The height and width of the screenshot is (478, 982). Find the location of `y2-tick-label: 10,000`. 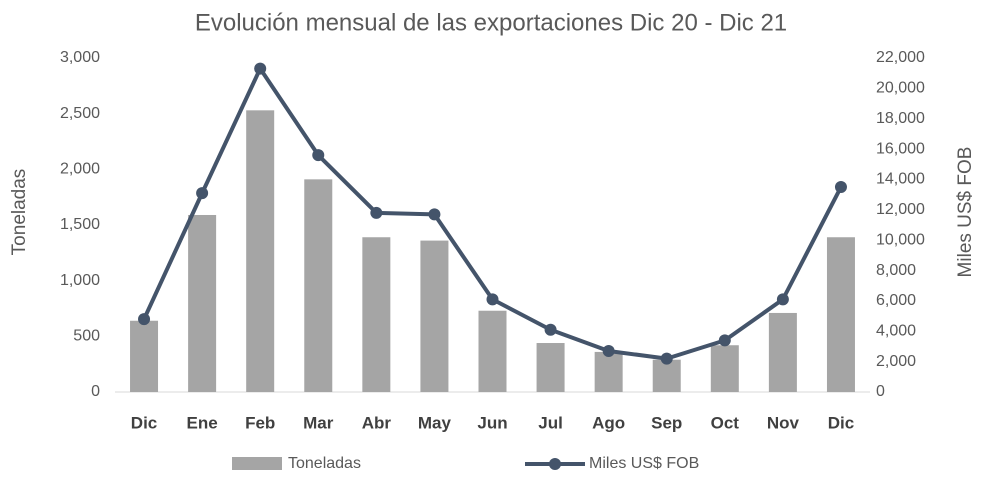

y2-tick-label: 10,000 is located at coordinates (900, 239).